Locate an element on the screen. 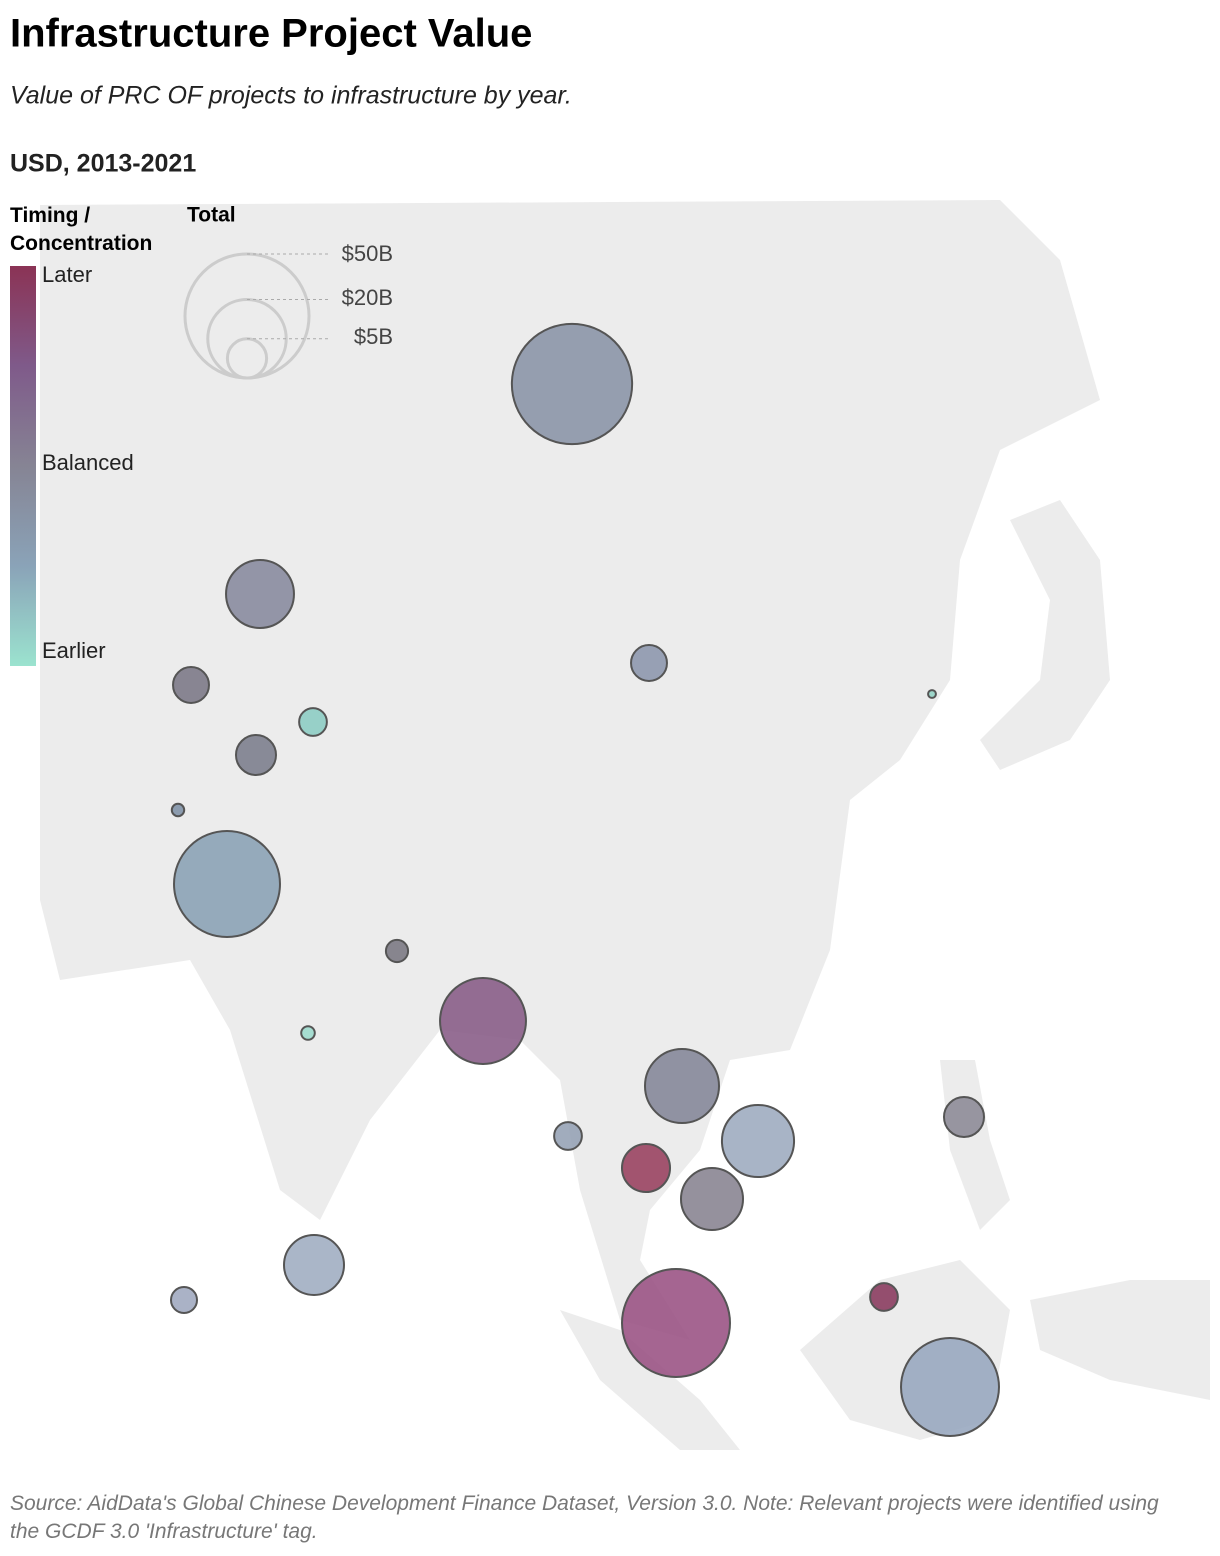 This screenshot has height=1556, width=1220. title: Infrastructure Project Value is located at coordinates (271, 34).